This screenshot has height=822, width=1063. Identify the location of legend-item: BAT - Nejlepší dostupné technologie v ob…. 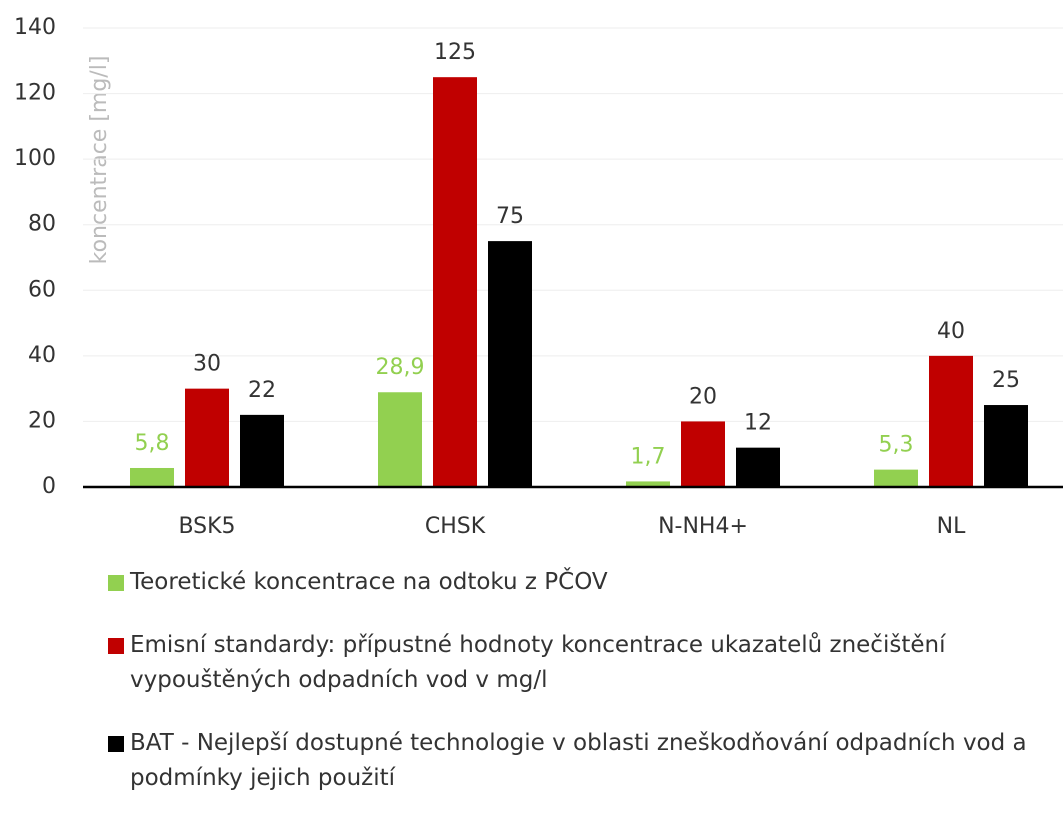
(573, 761).